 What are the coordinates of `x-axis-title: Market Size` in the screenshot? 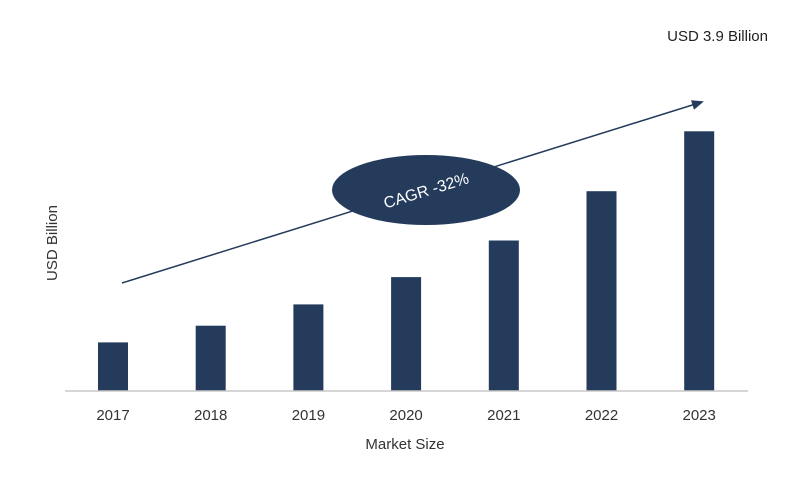 It's located at (404, 444).